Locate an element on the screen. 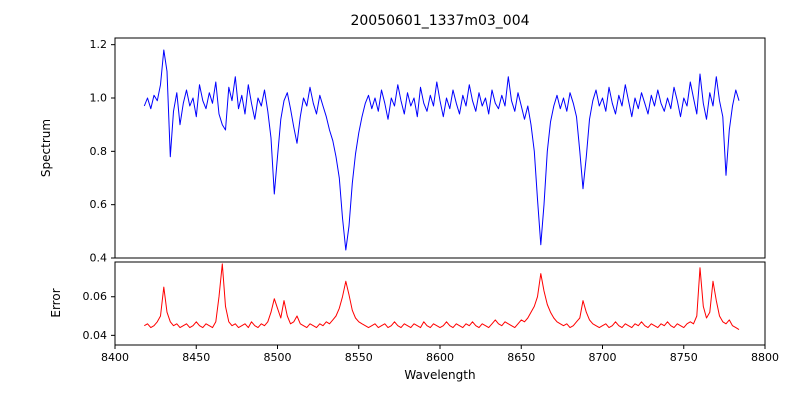 This screenshot has width=800, height=400. x-tick-label: 8450 is located at coordinates (196, 357).